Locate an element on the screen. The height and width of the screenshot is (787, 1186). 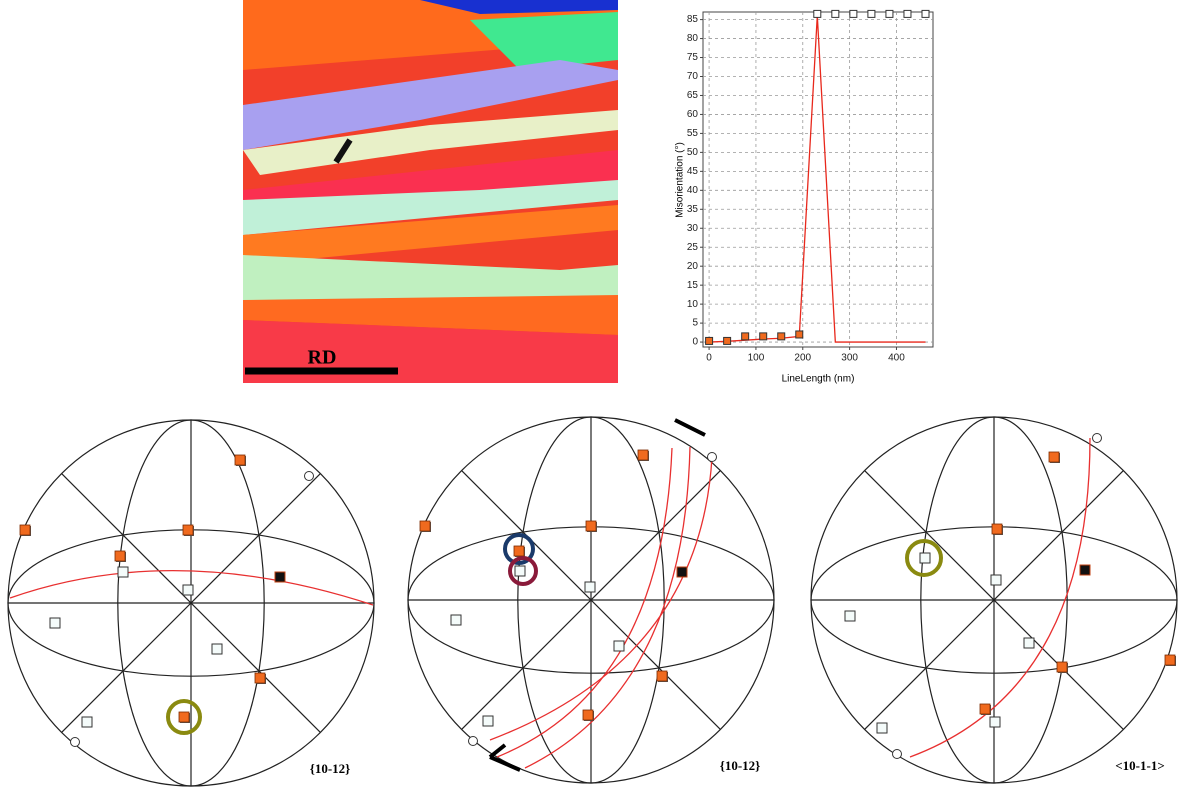
x-tick-label: 100 is located at coordinates (756, 358).